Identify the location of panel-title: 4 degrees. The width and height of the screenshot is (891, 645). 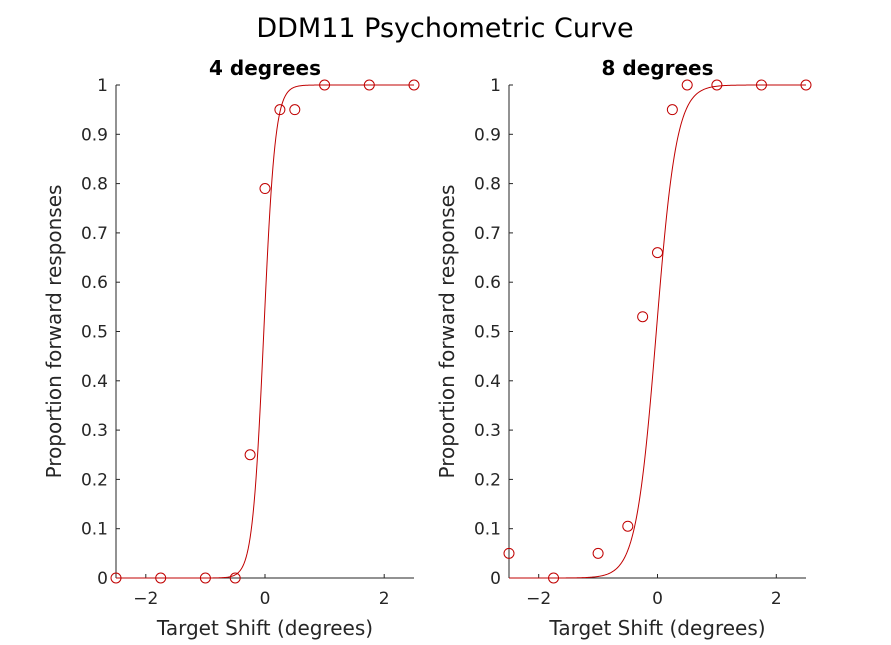
(265, 68).